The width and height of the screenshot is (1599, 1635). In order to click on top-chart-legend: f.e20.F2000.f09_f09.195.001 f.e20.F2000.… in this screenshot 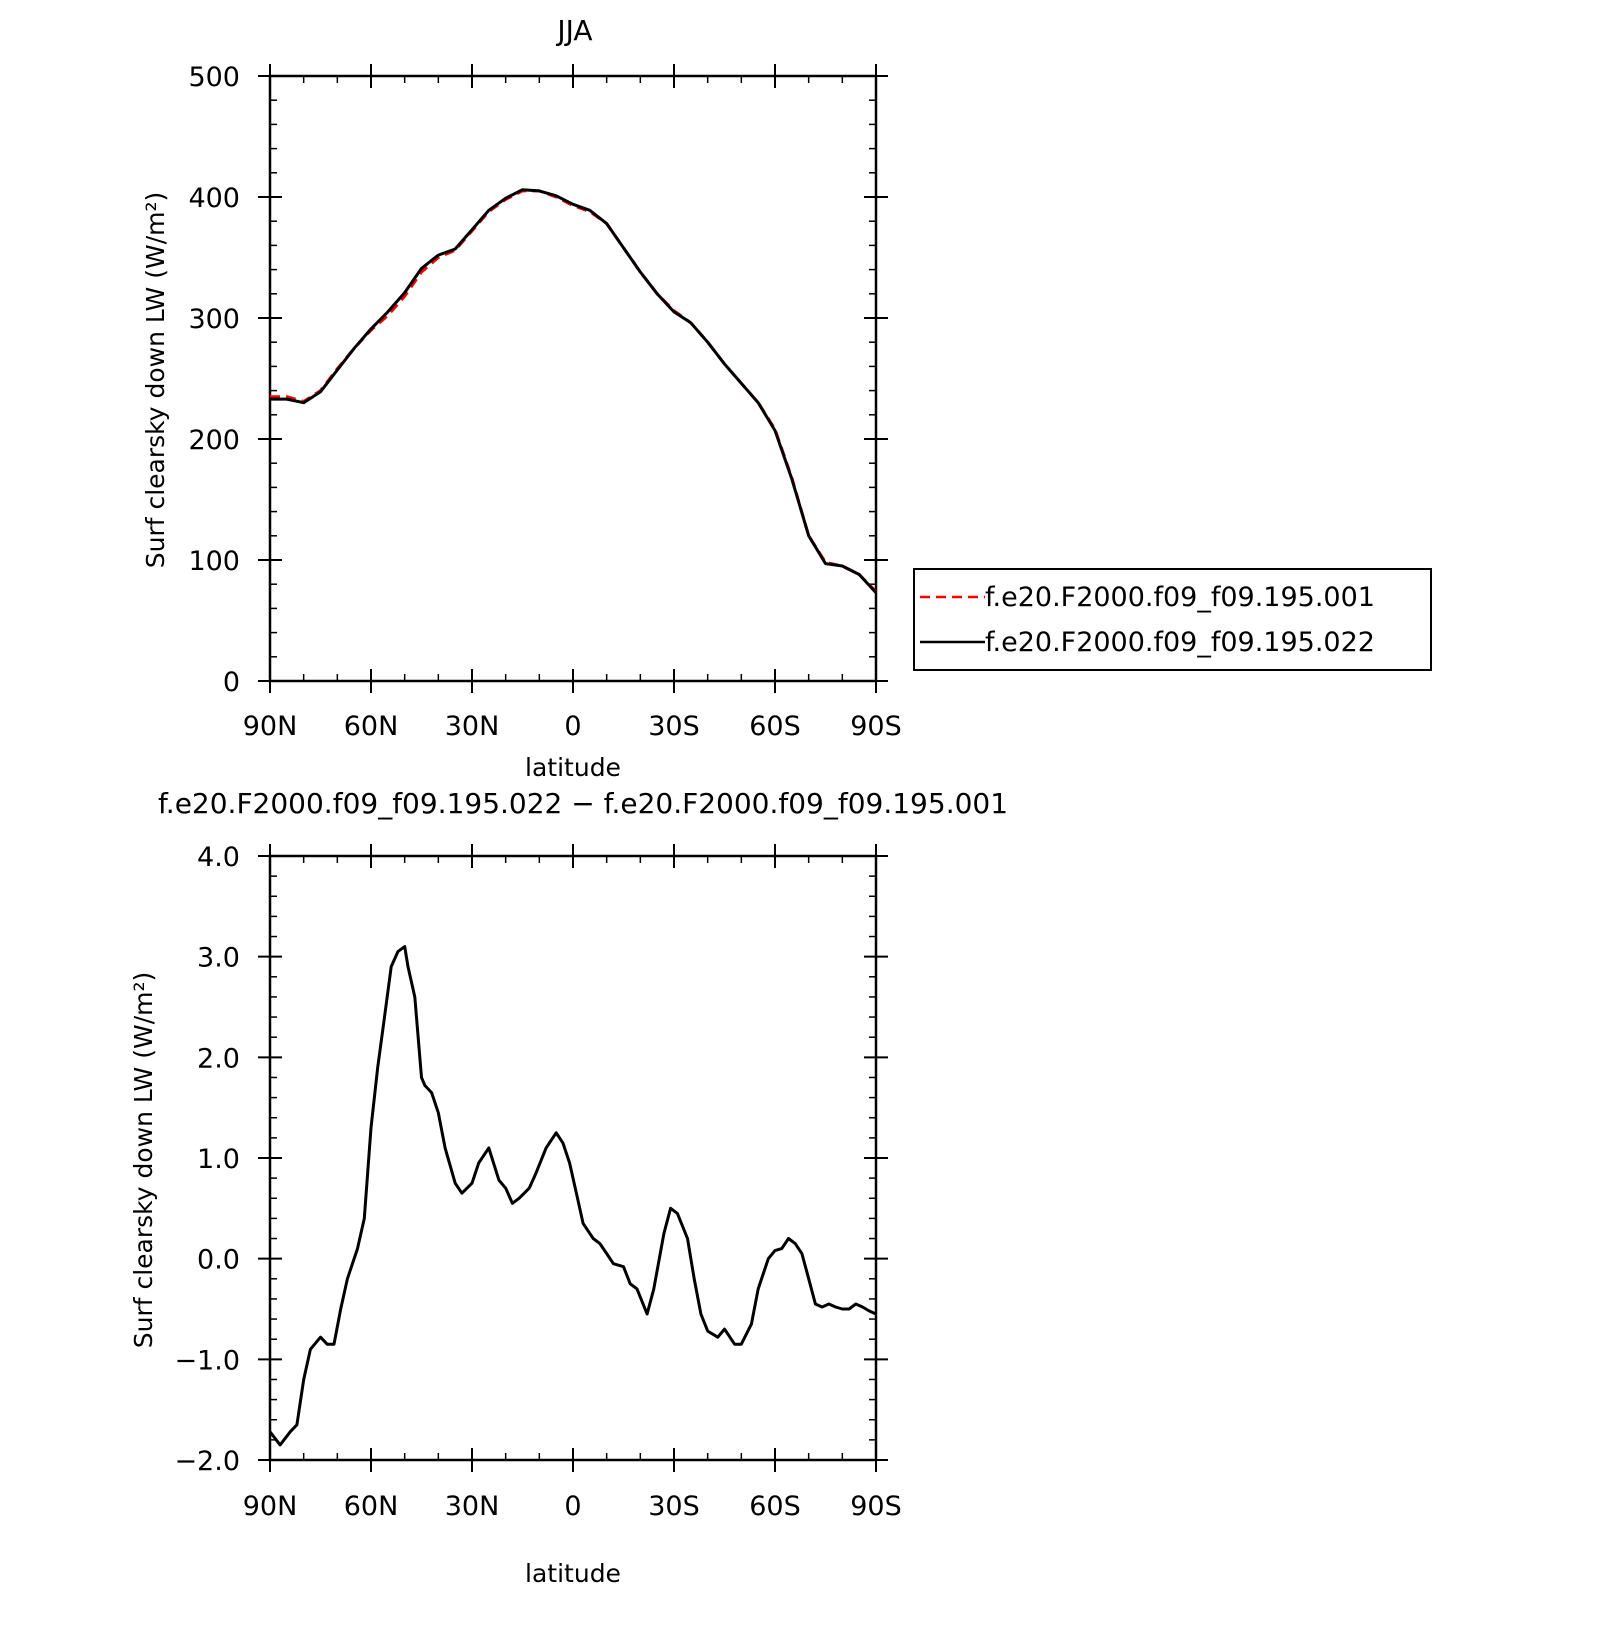, I will do `click(1172, 619)`.